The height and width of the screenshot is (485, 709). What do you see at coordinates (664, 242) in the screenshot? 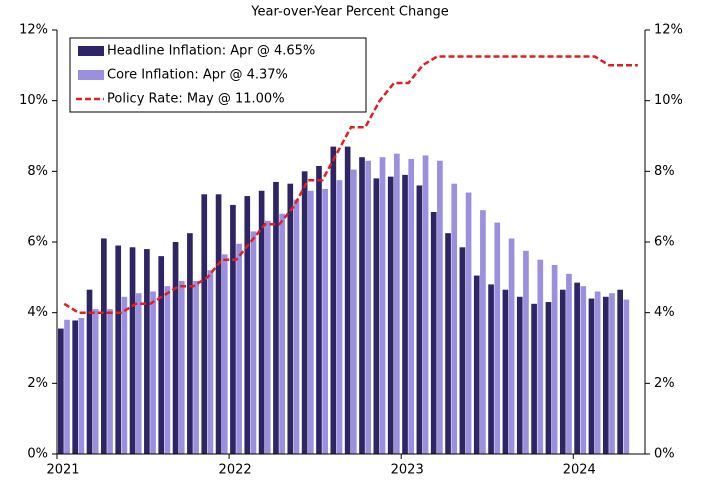
I see `y2-tick-label: 6%` at bounding box center [664, 242].